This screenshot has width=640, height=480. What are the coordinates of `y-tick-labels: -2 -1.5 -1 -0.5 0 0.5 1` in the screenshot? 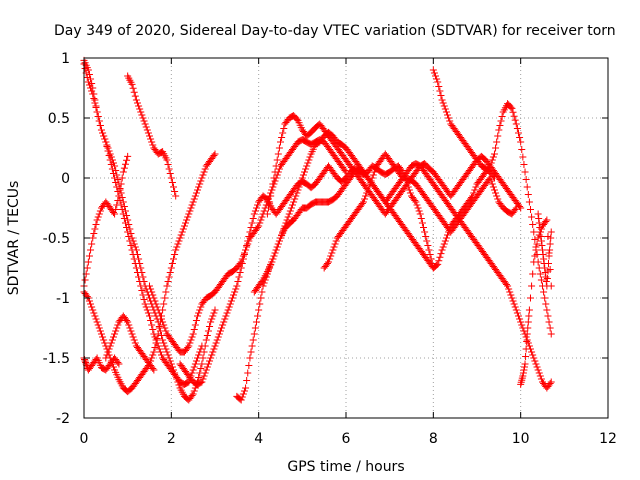 It's located at (56, 239).